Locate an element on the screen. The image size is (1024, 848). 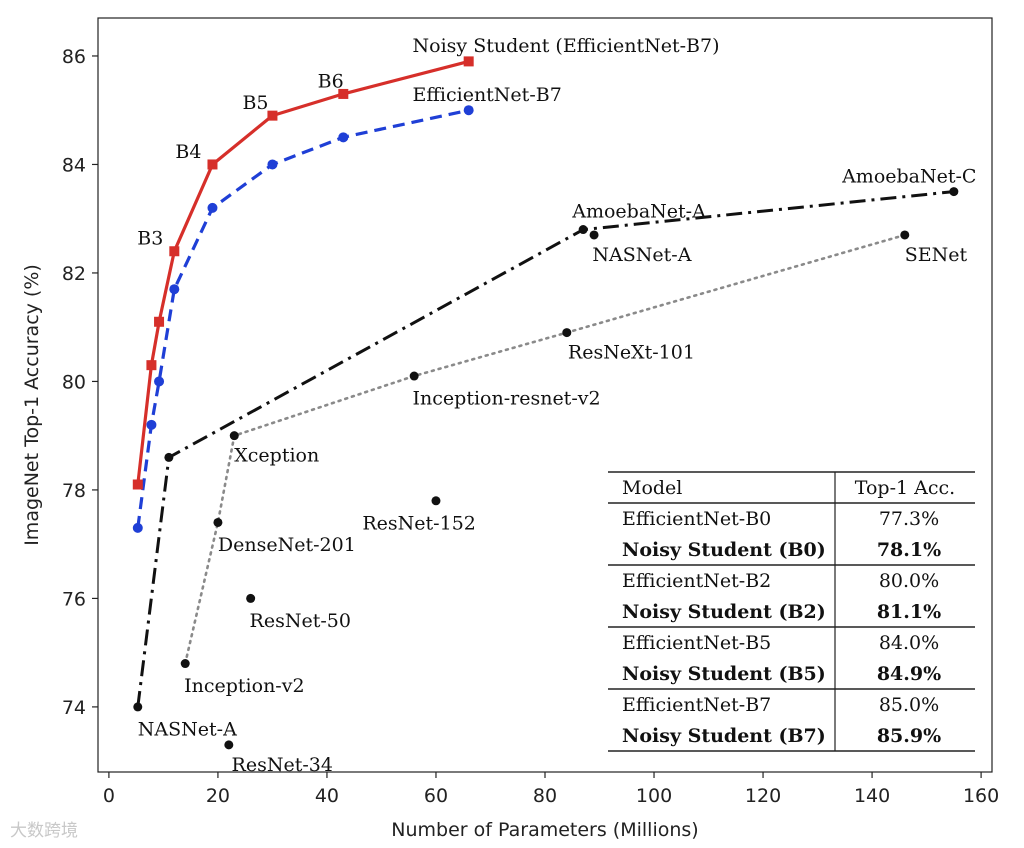
y-tick-label: 76 is located at coordinates (74, 599).